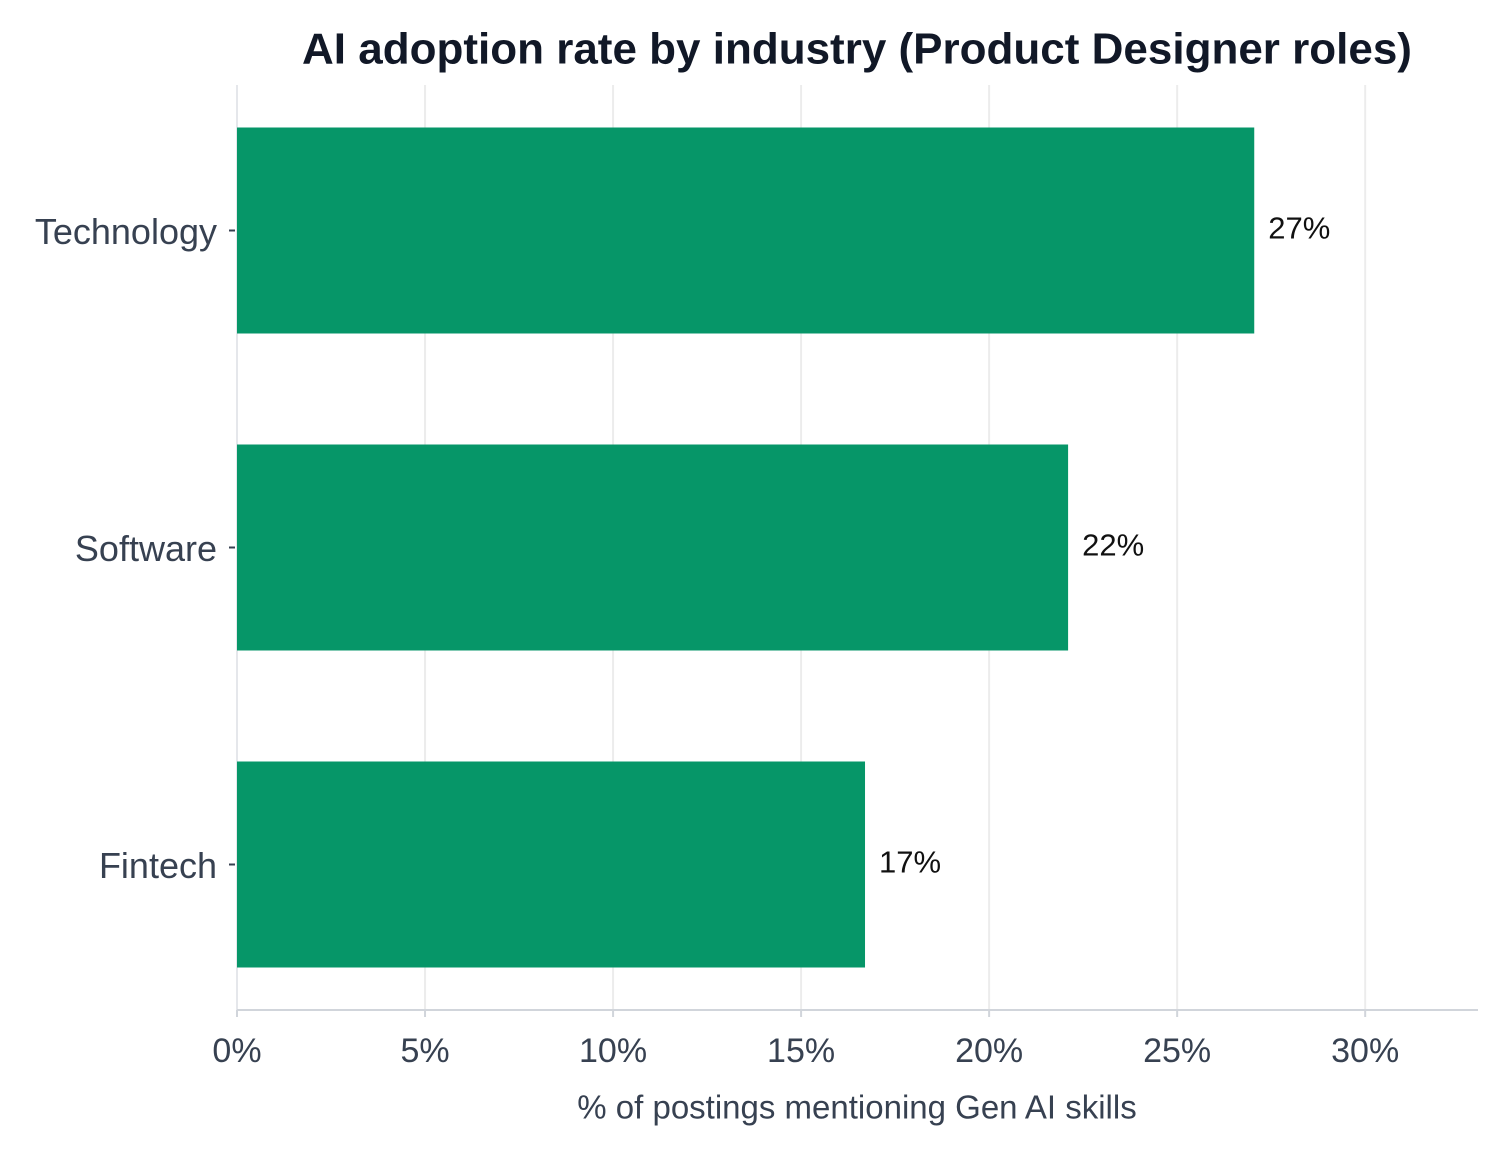 This screenshot has width=1507, height=1150. I want to click on x-tick-label: 10%, so click(613, 1051).